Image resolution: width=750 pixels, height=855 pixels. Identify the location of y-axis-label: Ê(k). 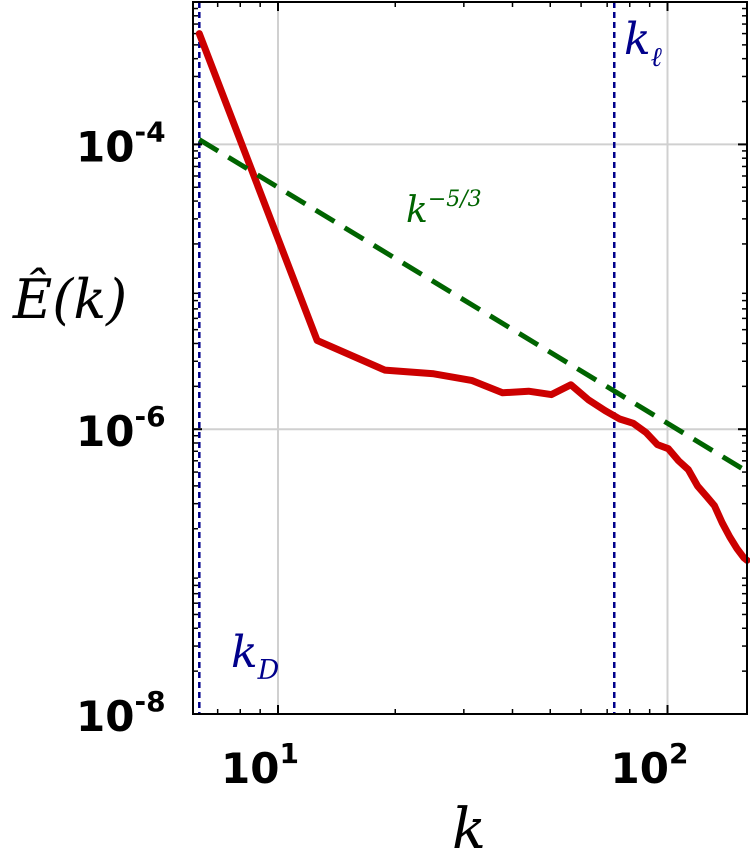
(69, 299).